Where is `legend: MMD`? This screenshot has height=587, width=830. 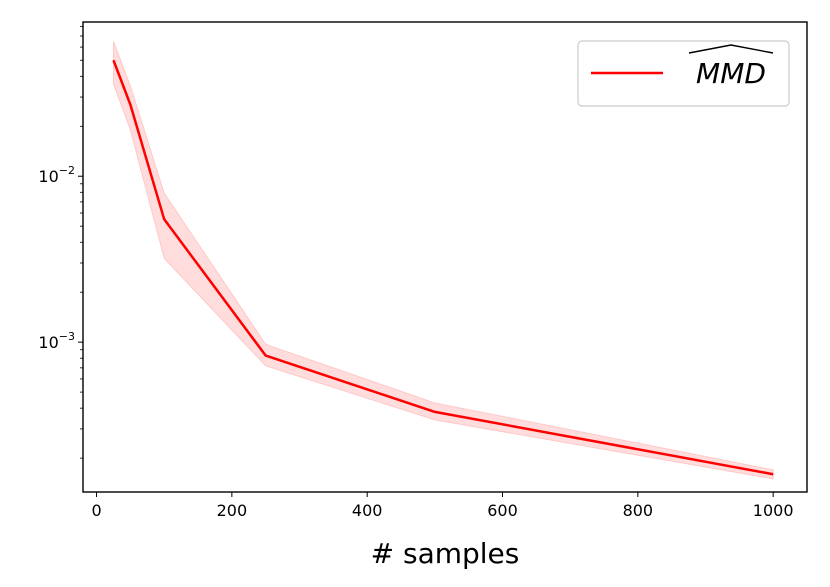 legend: MMD is located at coordinates (683, 73).